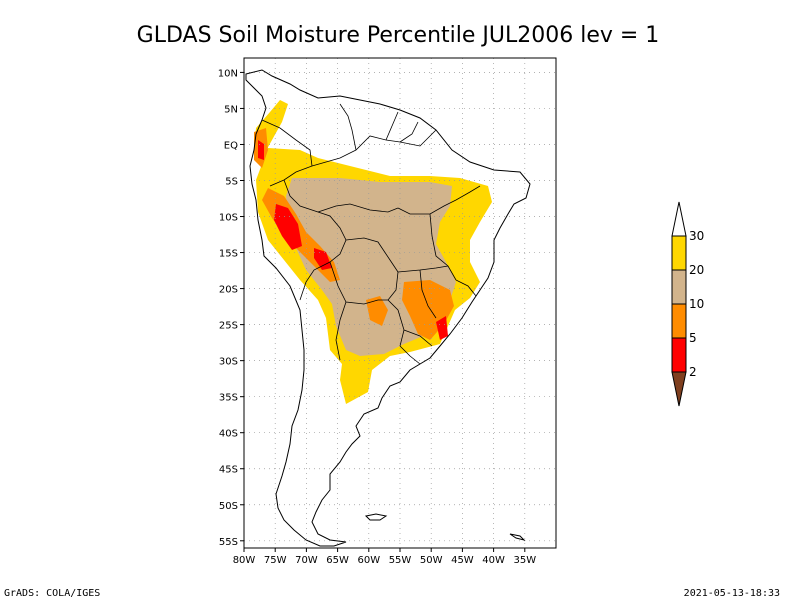  Describe the element at coordinates (696, 304) in the screenshot. I see `colorbar-level-label: 10` at that location.